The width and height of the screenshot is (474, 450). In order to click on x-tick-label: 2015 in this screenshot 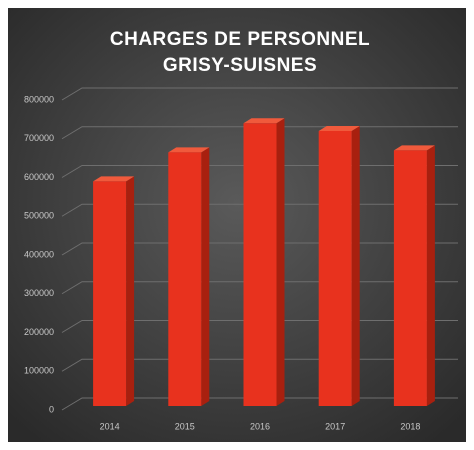, I will do `click(185, 426)`.